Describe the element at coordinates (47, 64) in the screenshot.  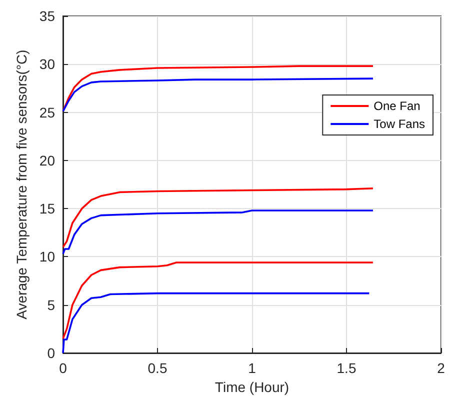
I see `y-tick-label: 30` at that location.